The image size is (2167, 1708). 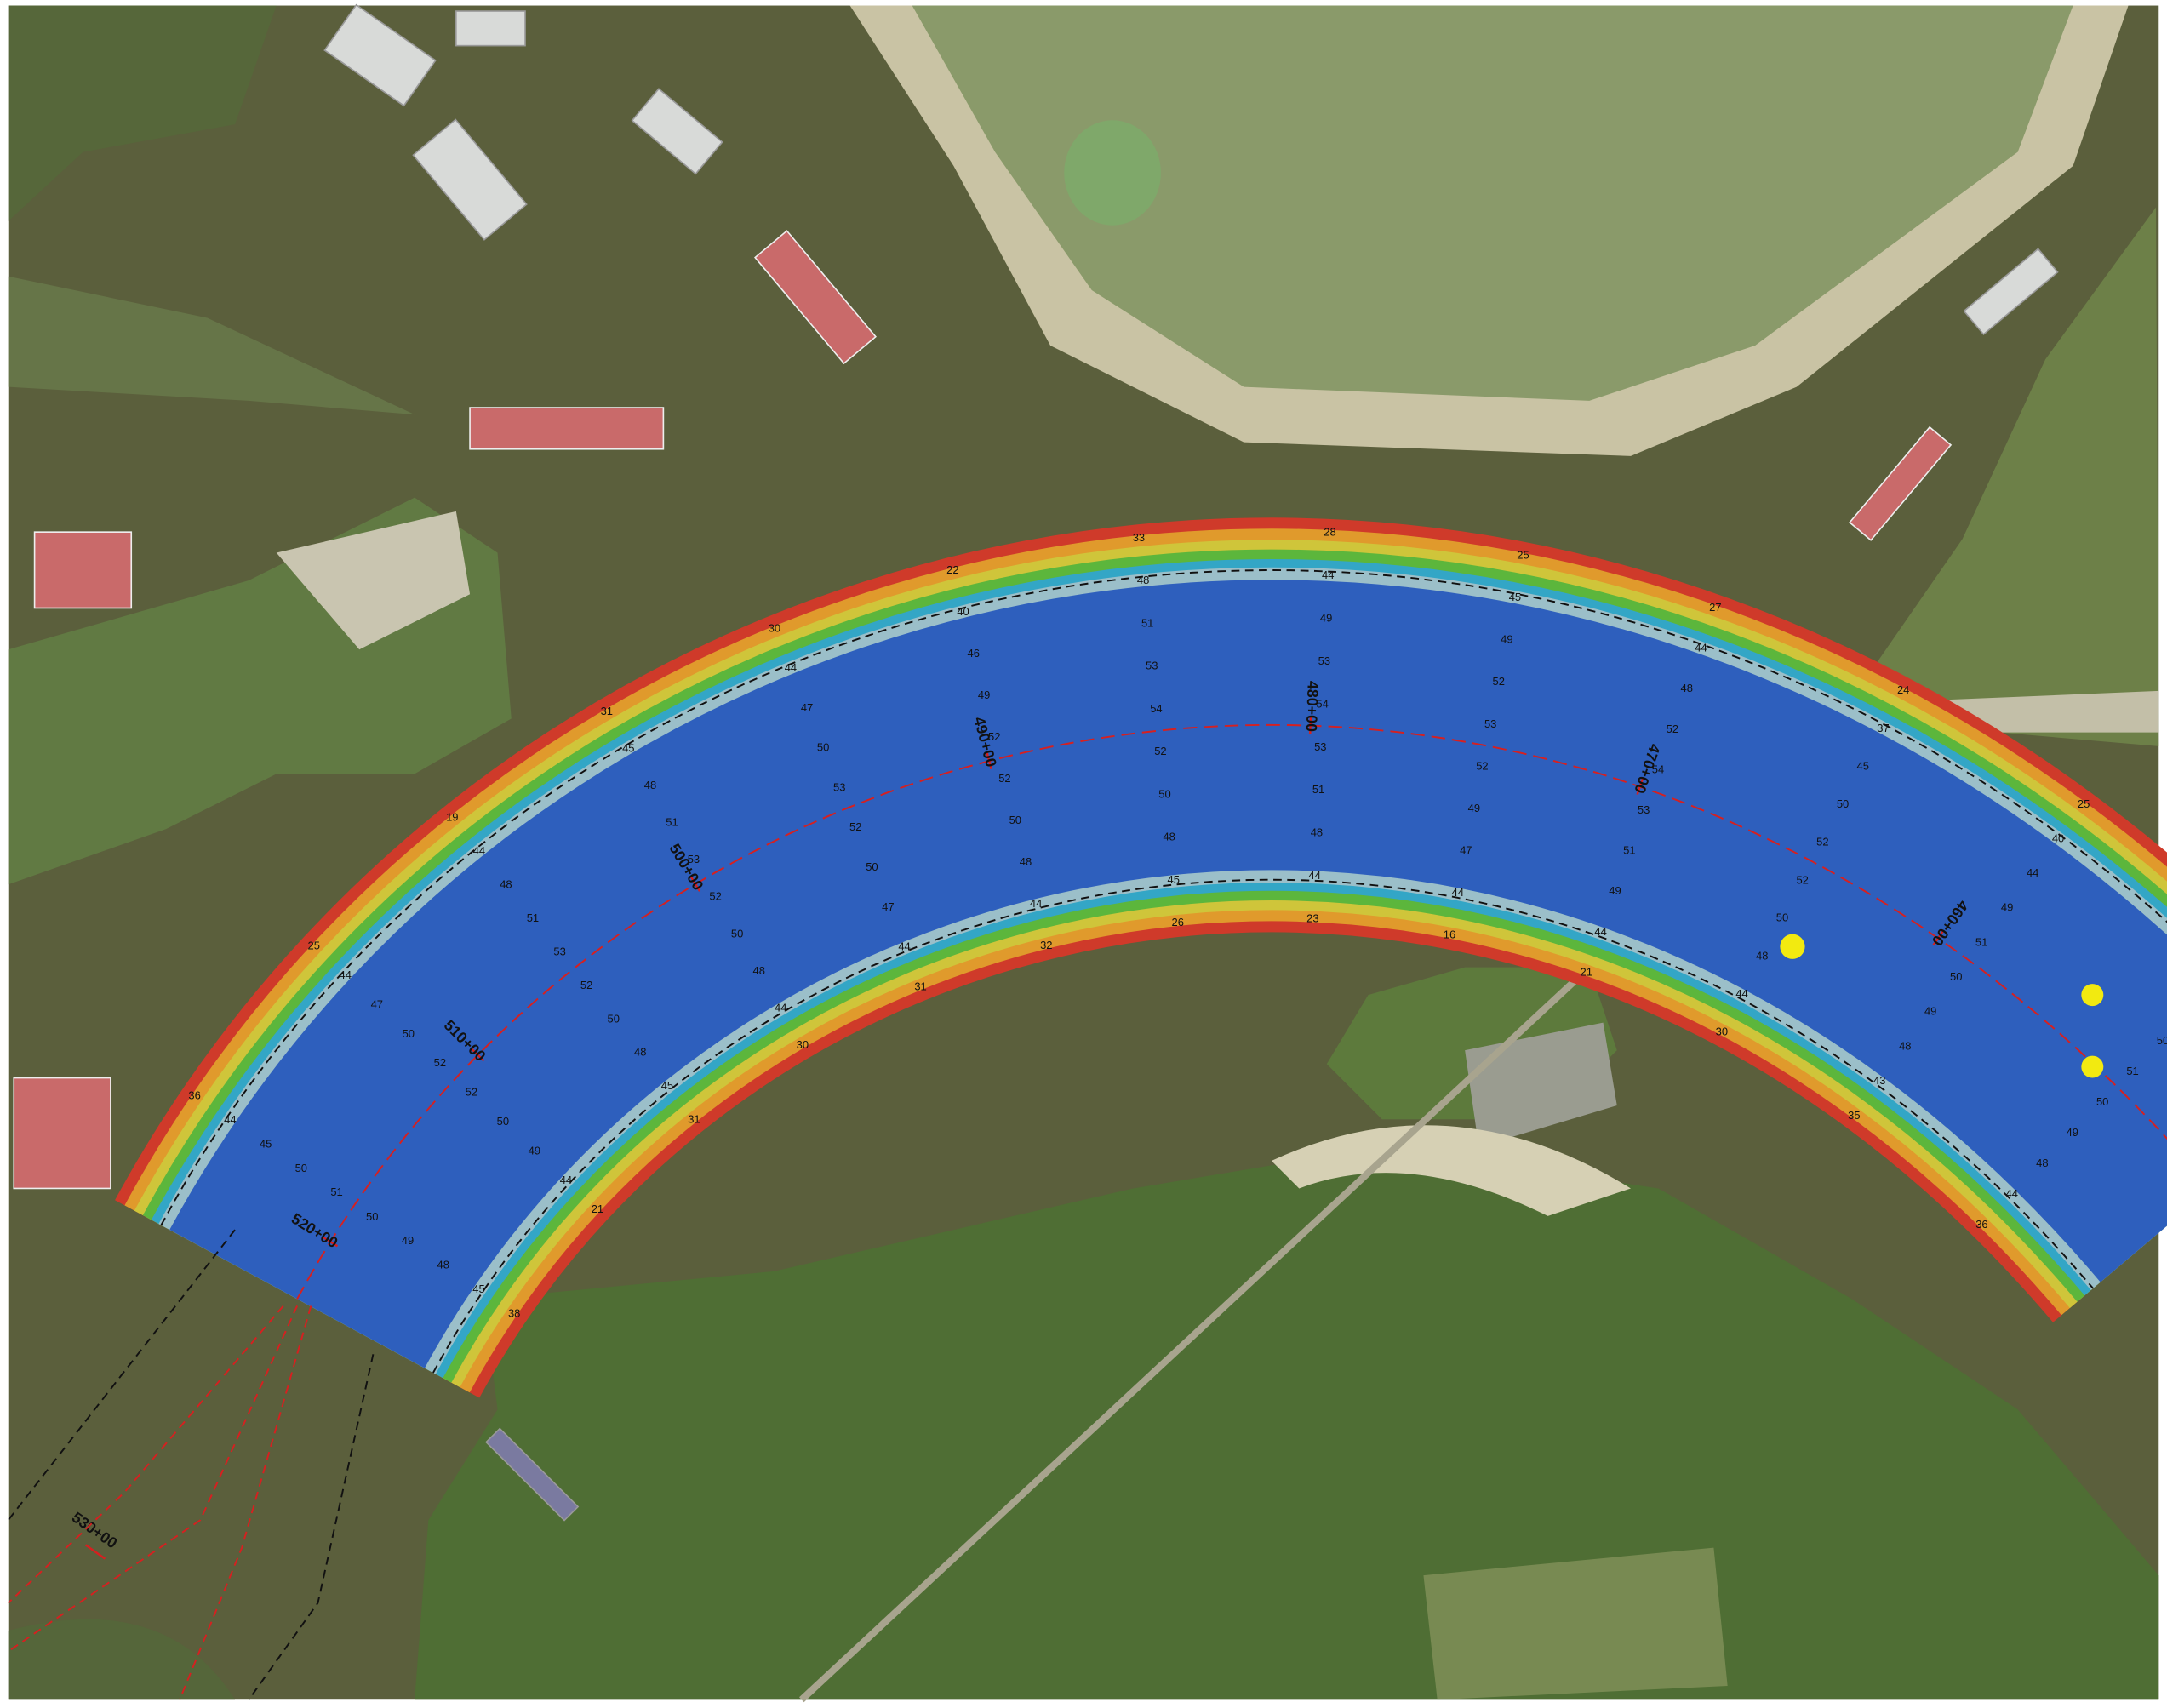 I want to click on centerline, so click(x=146, y=1454).